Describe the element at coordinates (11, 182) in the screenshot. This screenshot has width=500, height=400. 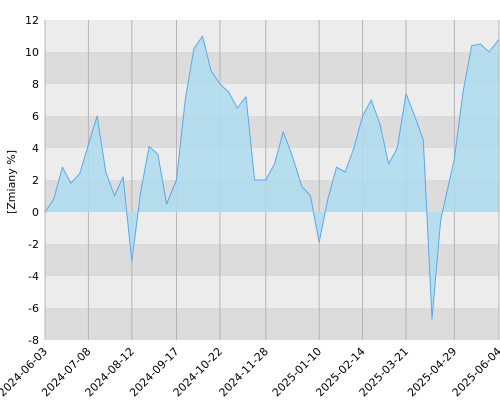
I see `y-axis-title: [Zmiany %]` at that location.